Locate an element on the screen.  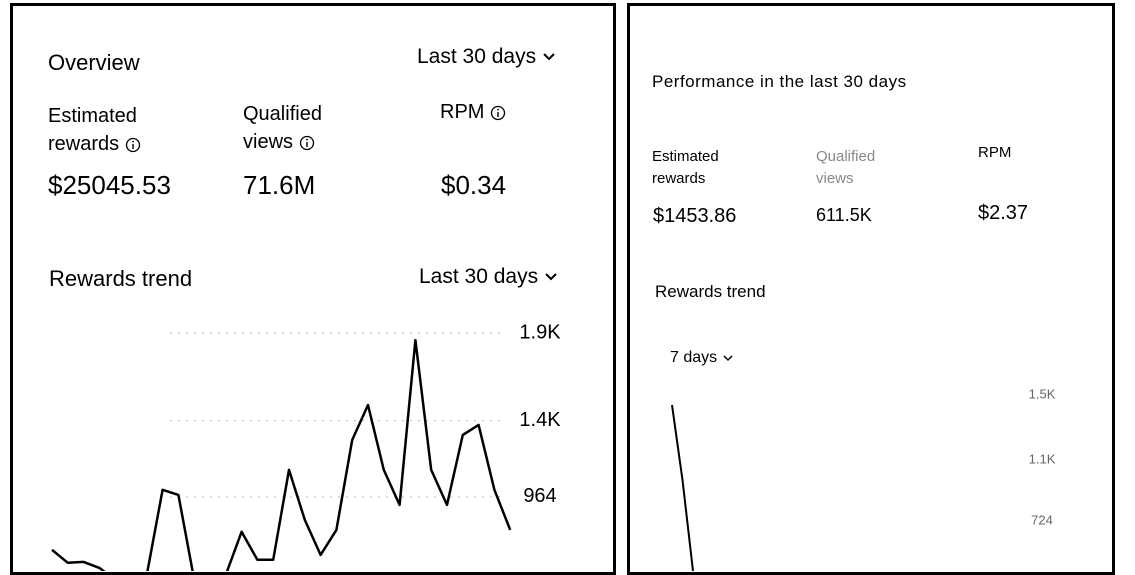
range-label: 7 days is located at coordinates (694, 357).